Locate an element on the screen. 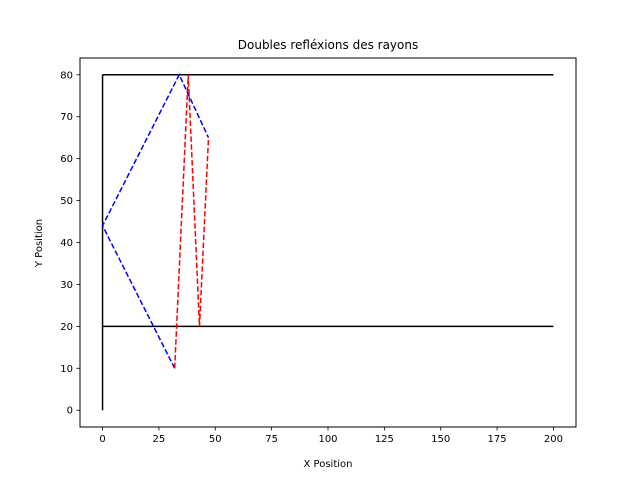  chart-title: Doubles refléxions des rayons is located at coordinates (328, 45).